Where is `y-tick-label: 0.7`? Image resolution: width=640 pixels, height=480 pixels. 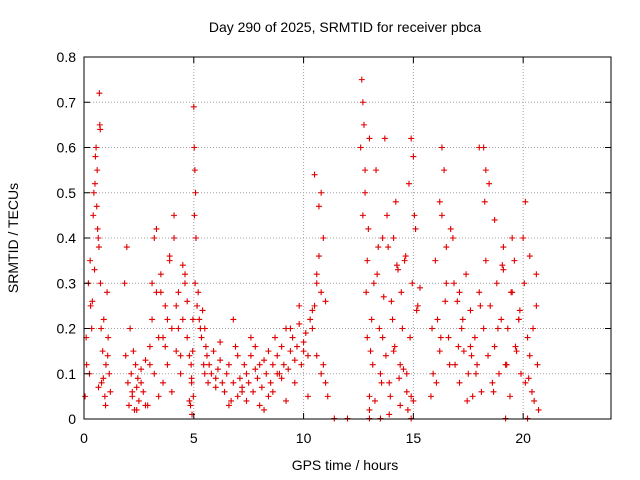 y-tick-label: 0.7 is located at coordinates (67, 102).